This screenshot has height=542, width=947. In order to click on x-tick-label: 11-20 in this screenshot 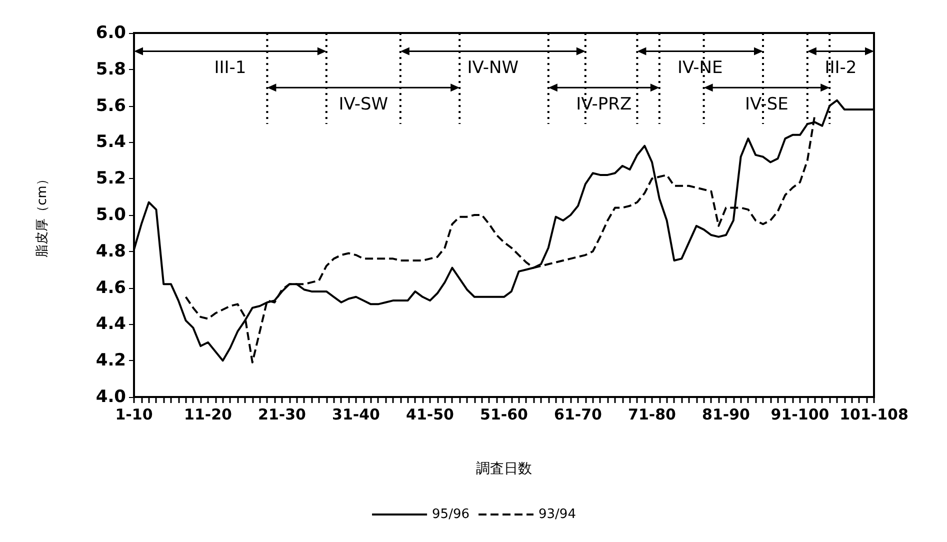, I will do `click(208, 415)`.